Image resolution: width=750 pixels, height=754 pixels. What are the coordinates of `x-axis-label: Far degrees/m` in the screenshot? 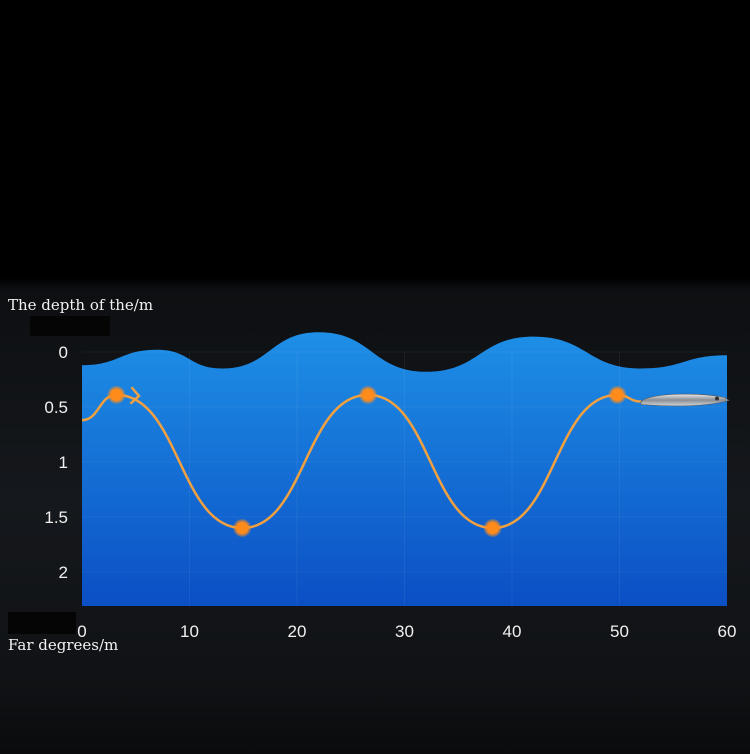 It's located at (63, 645).